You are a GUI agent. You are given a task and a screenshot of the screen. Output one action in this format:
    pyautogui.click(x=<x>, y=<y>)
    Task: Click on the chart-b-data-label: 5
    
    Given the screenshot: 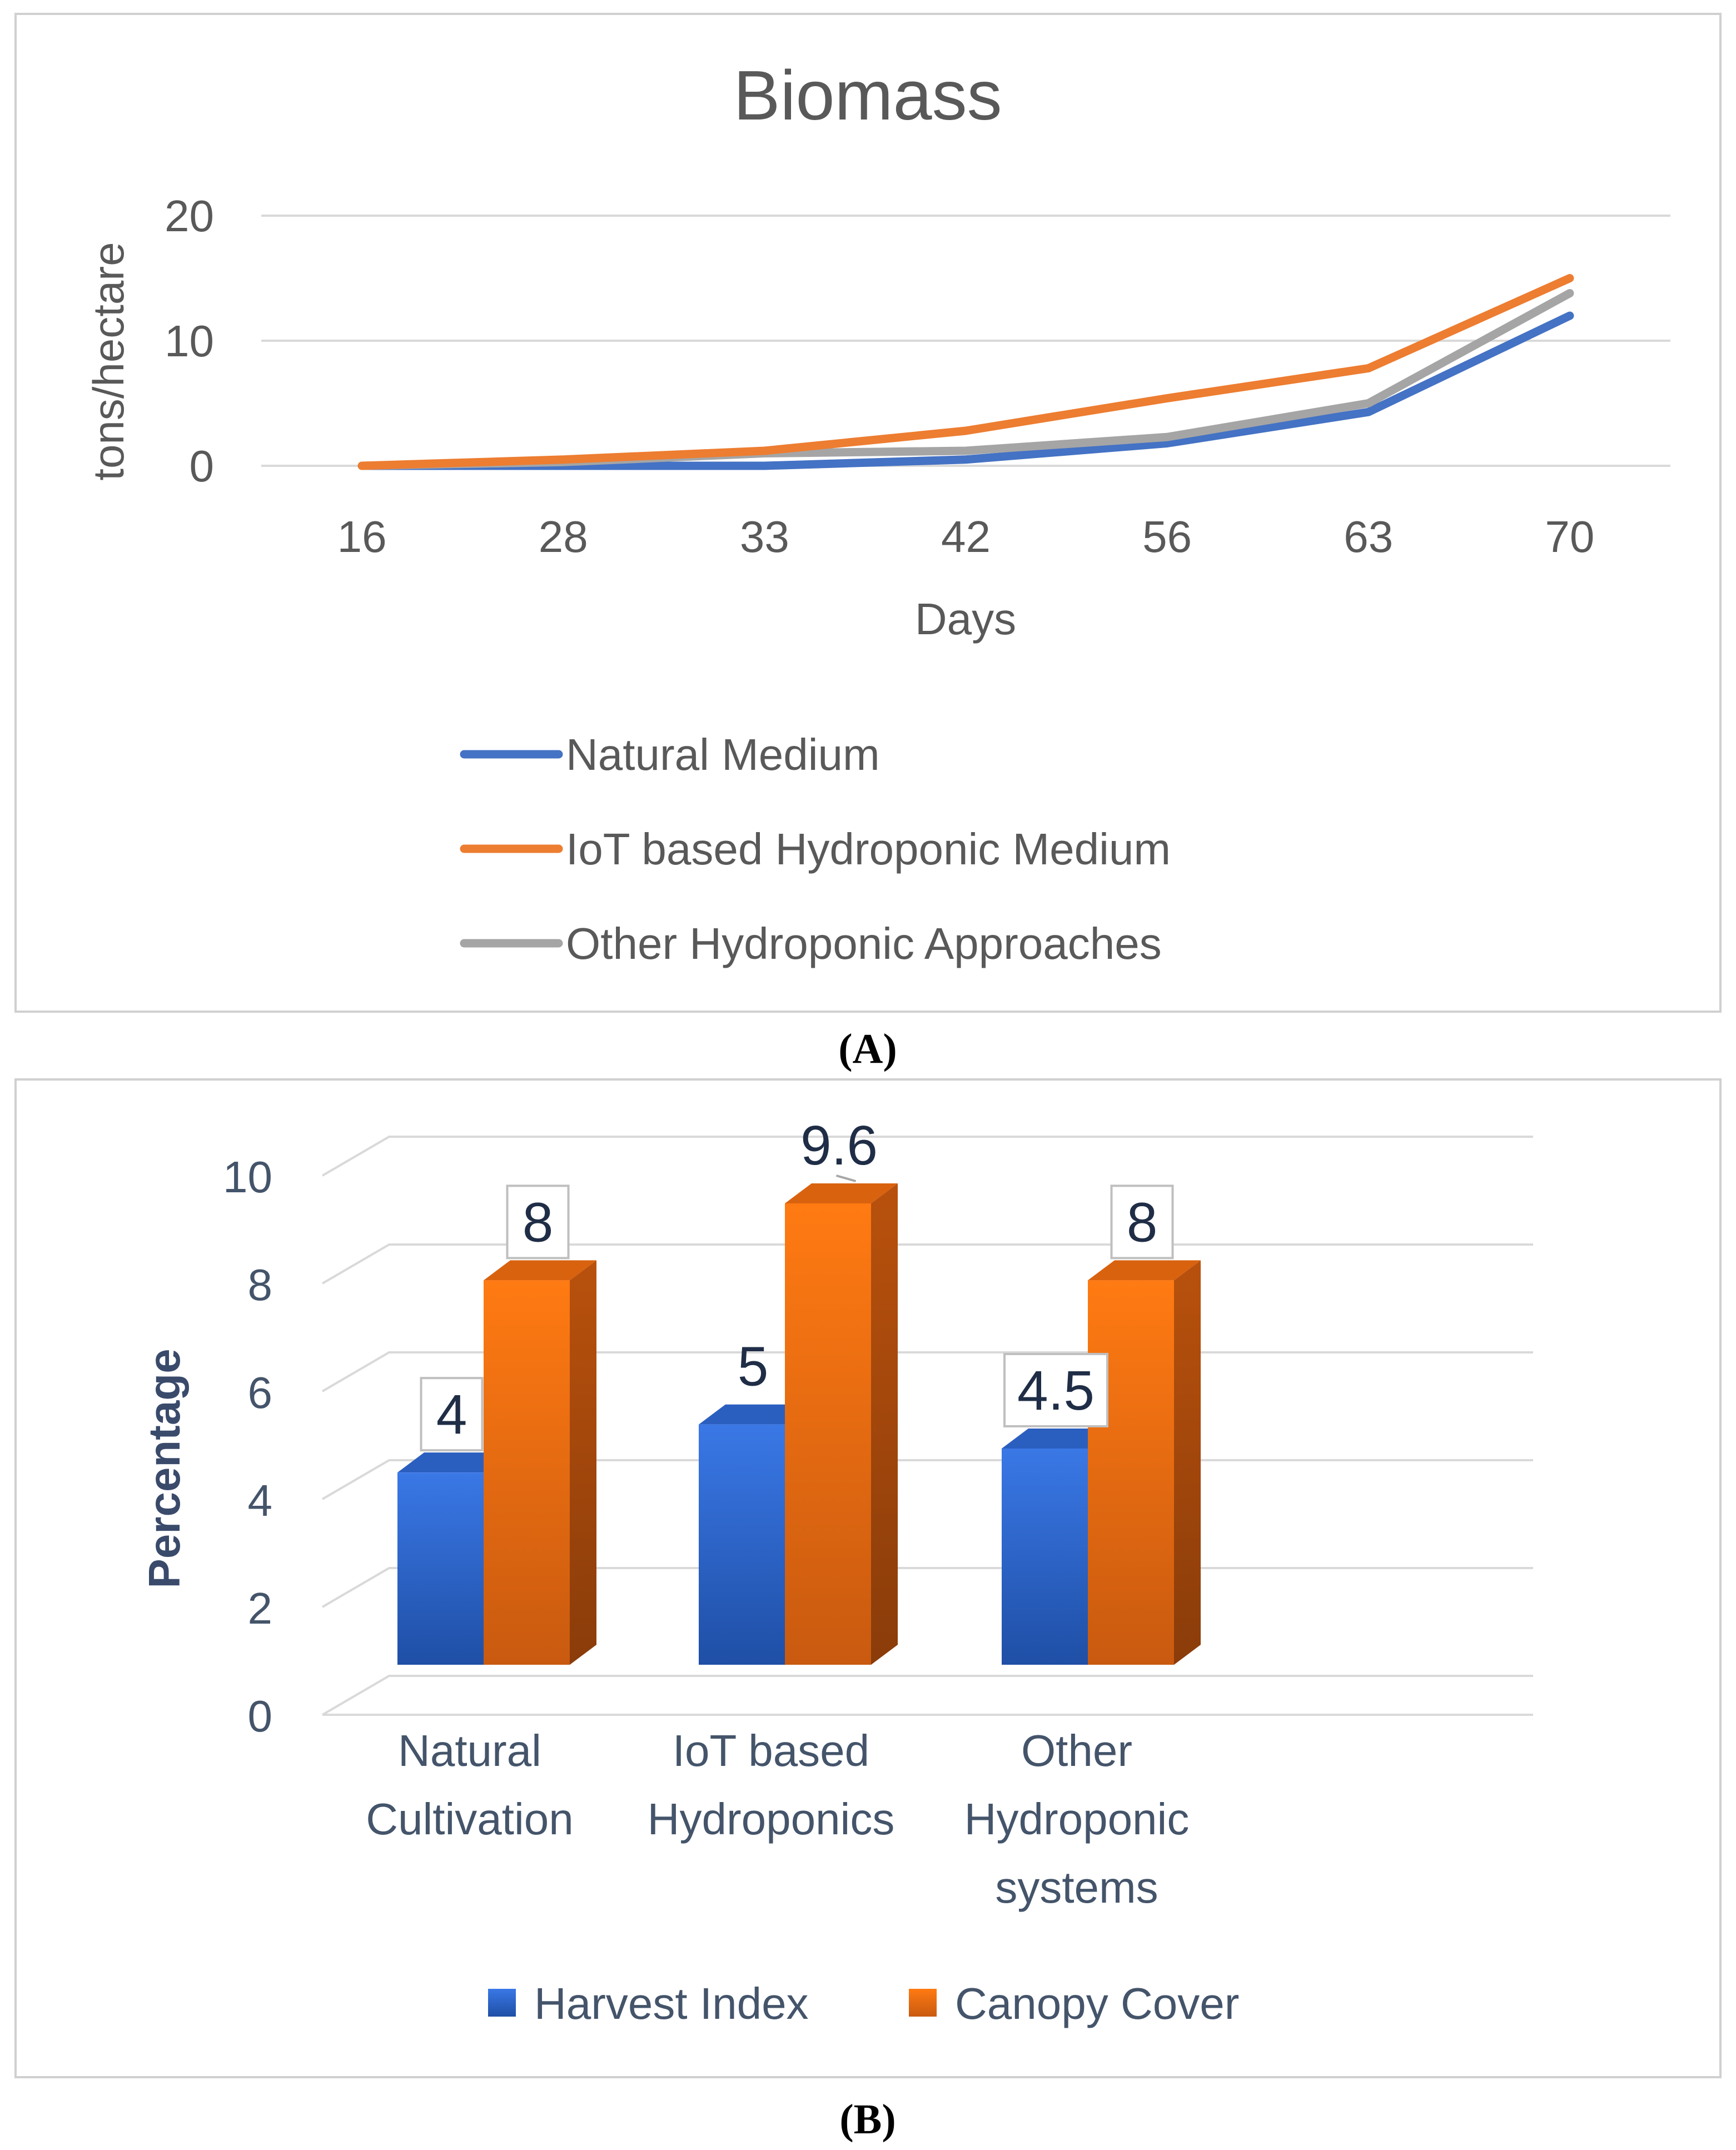 What is the action you would take?
    pyautogui.click(x=753, y=1367)
    